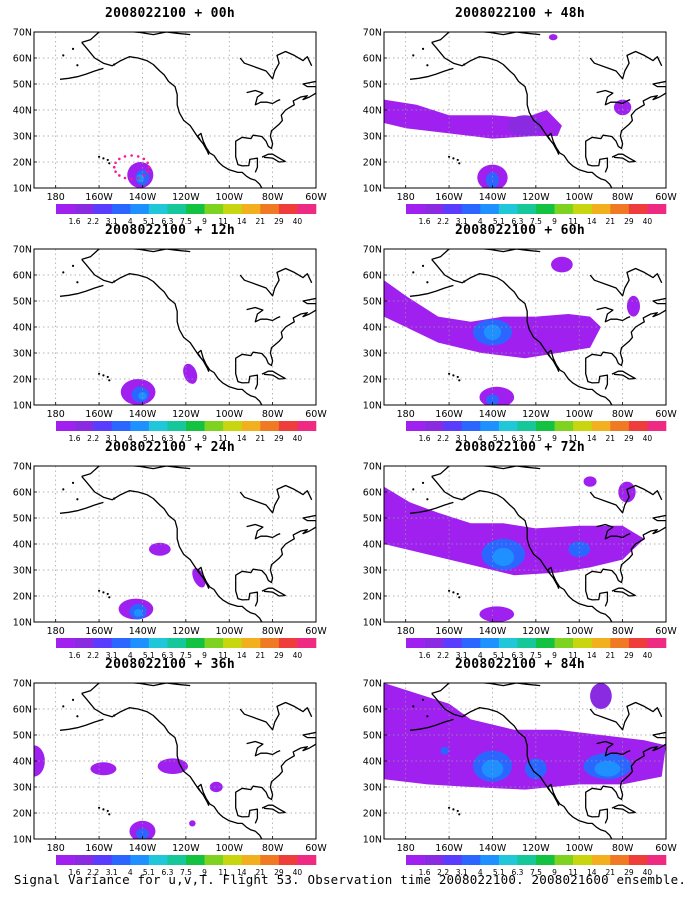 Image resolution: width=700 pixels, height=900 pixels. Describe the element at coordinates (443, 221) in the screenshot. I see `colorbar-label: 2.2` at that location.